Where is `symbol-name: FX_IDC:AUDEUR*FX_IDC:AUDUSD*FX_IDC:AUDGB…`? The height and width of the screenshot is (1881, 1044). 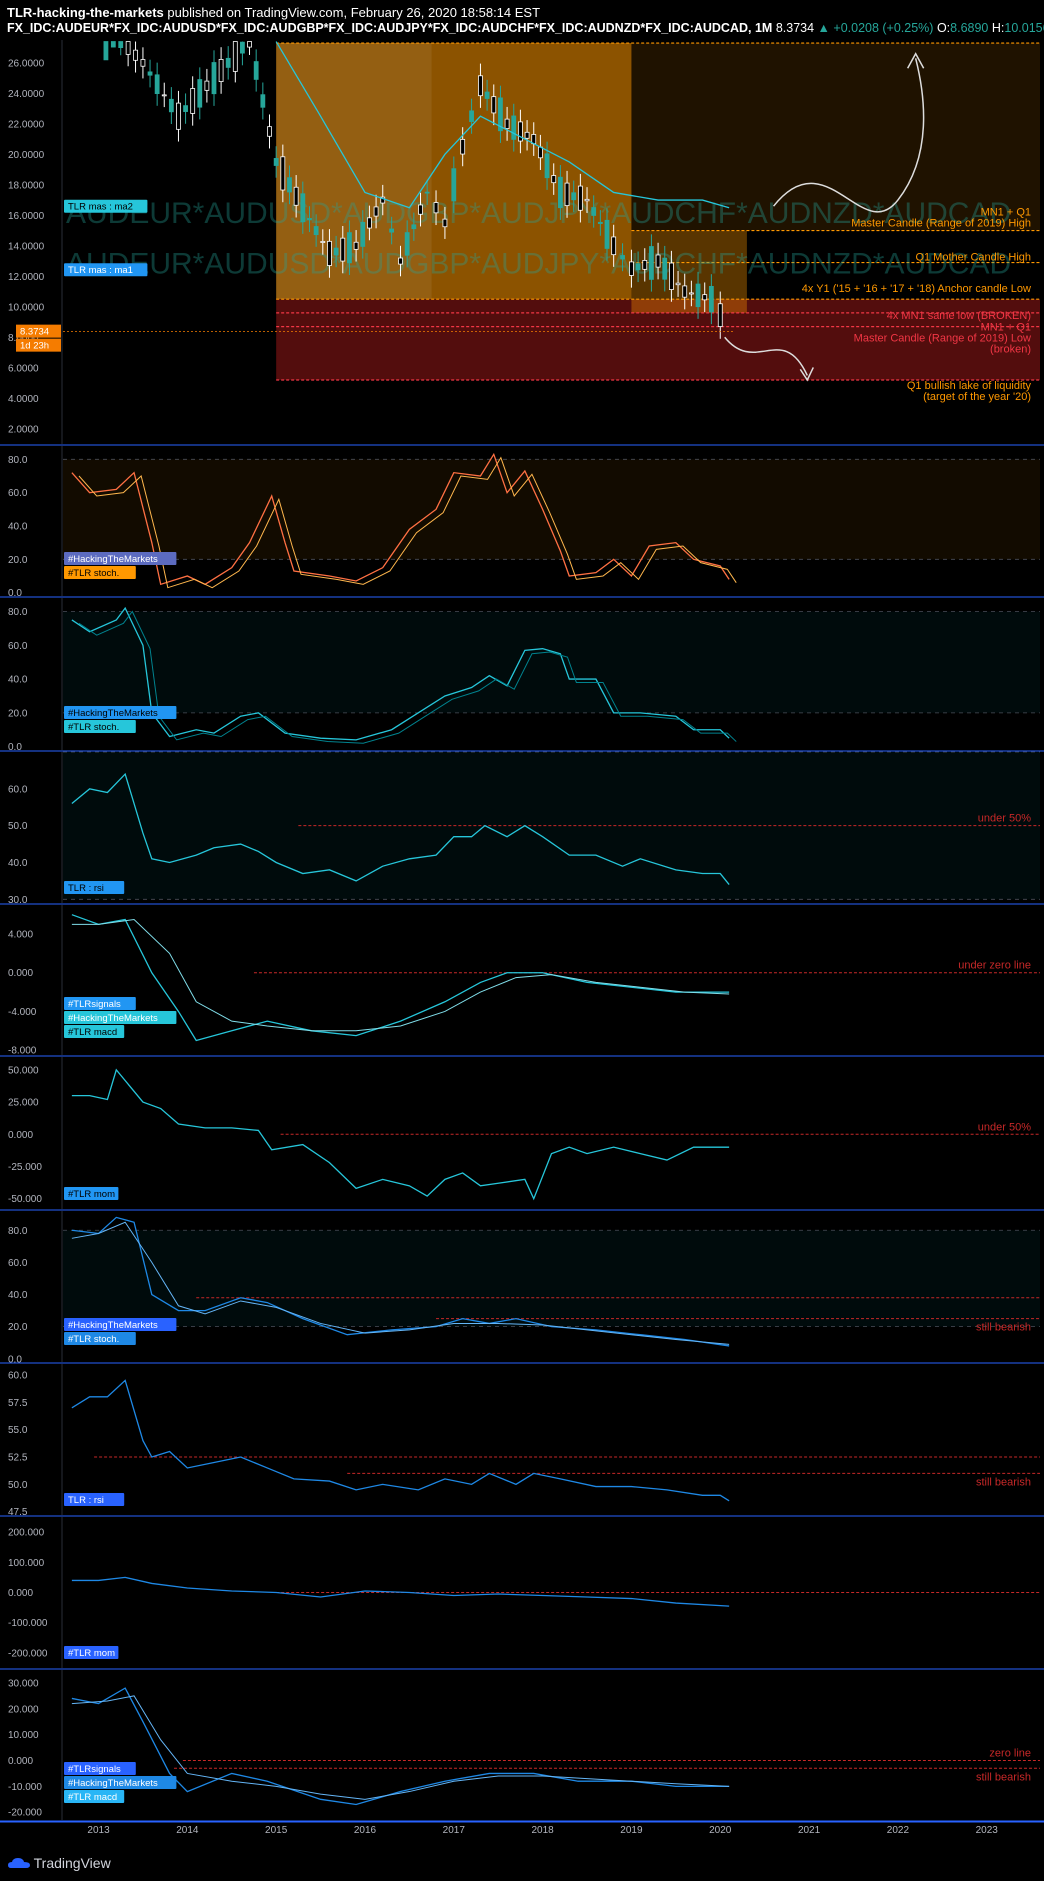 symbol-name: FX_IDC:AUDEUR*FX_IDC:AUDUSD*FX_IDC:AUDGB… is located at coordinates (390, 28).